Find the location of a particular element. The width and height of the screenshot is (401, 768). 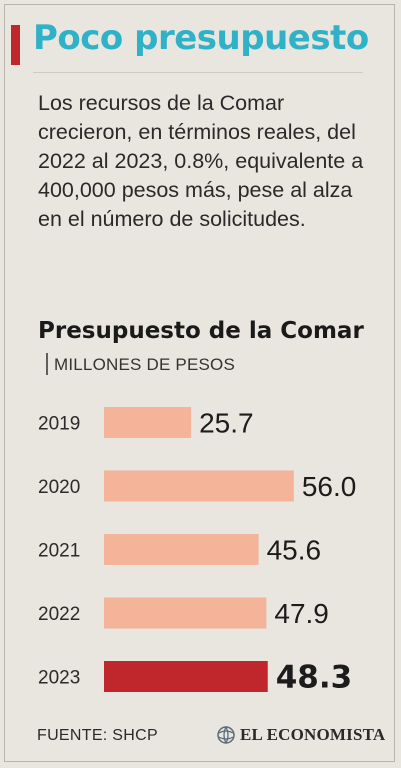

title-row: Poco presupuesto is located at coordinates (200, 45).